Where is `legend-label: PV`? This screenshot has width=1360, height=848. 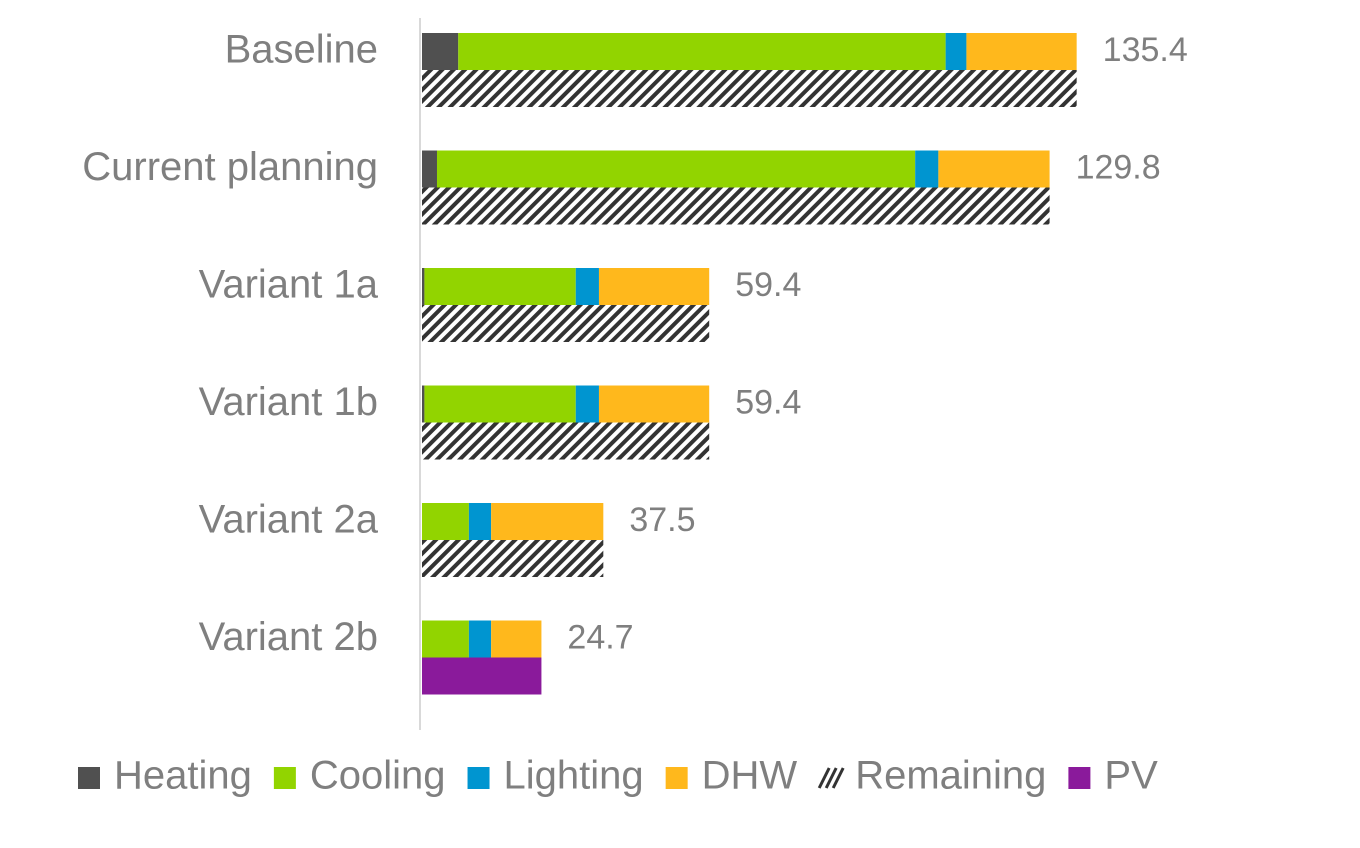 legend-label: PV is located at coordinates (1131, 776).